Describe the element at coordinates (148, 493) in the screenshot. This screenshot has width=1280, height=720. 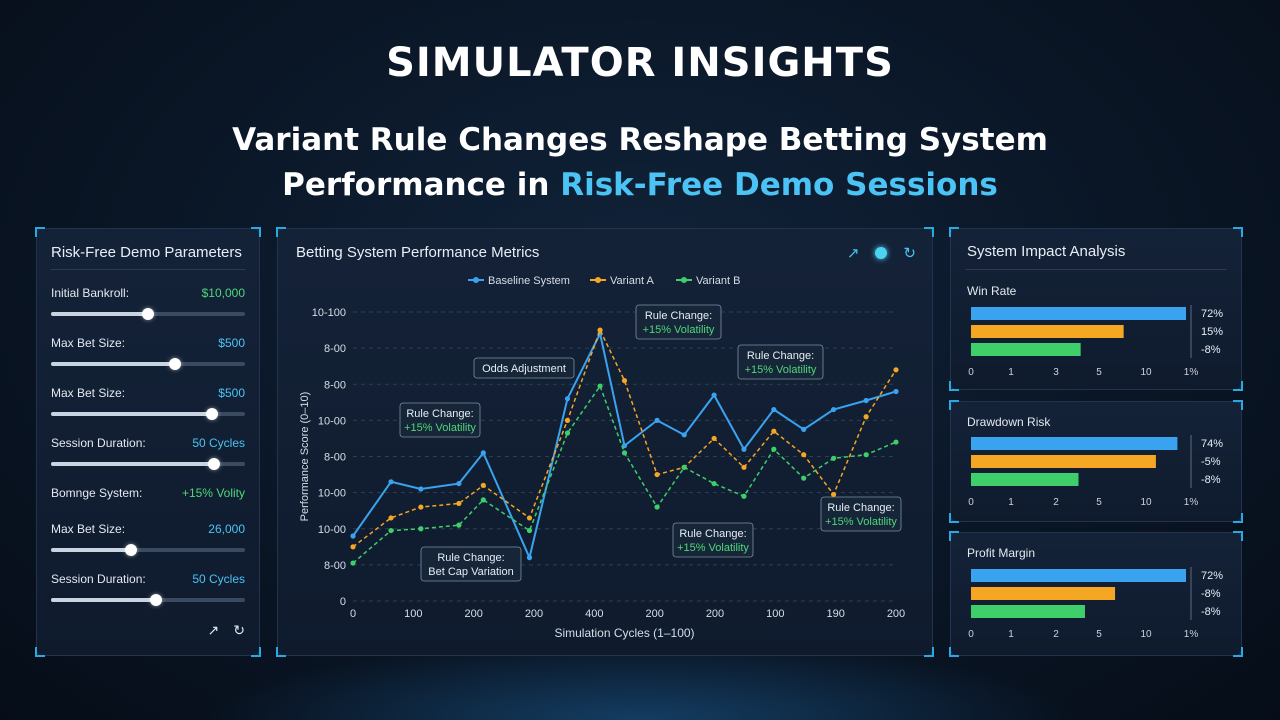
I see `param-row: Bomnge System: +15% Volity` at that location.